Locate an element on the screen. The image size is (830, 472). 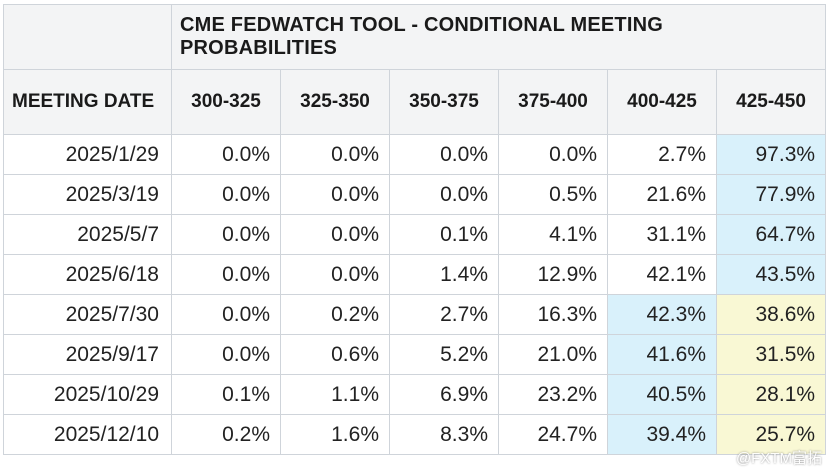
probability-cell: 42.1% is located at coordinates (662, 274).